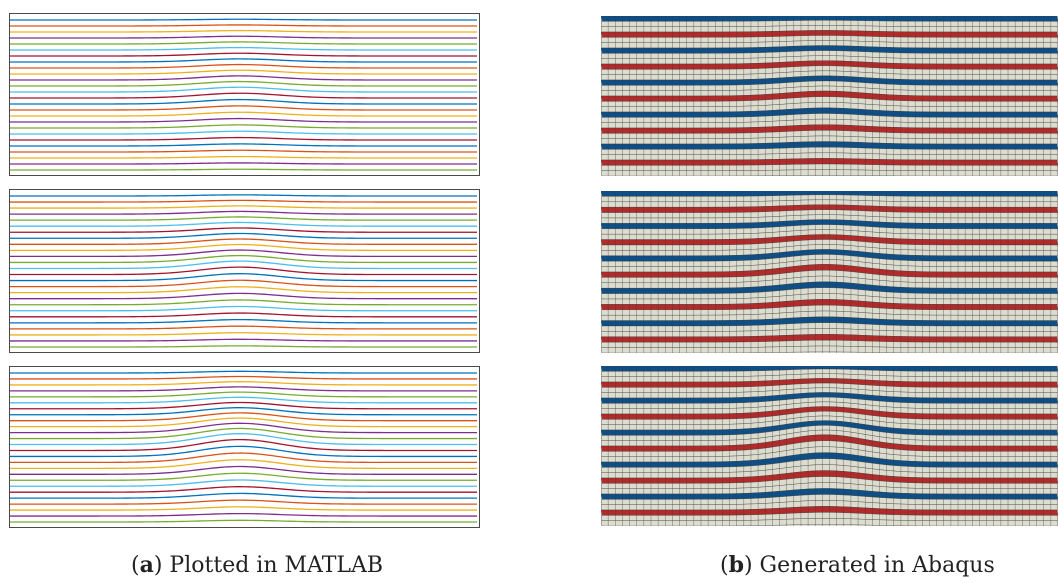 The width and height of the screenshot is (1058, 583). What do you see at coordinates (146, 565) in the screenshot?
I see `caption-a-letter: a` at bounding box center [146, 565].